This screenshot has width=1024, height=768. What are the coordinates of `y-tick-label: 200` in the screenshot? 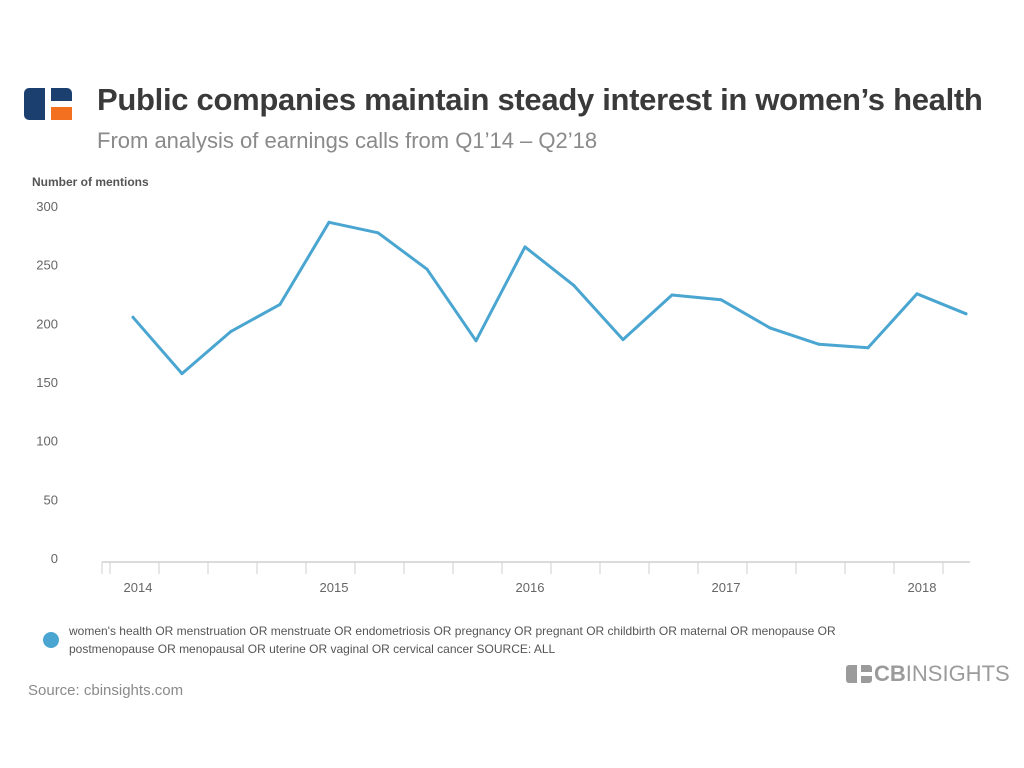 It's located at (47, 323).